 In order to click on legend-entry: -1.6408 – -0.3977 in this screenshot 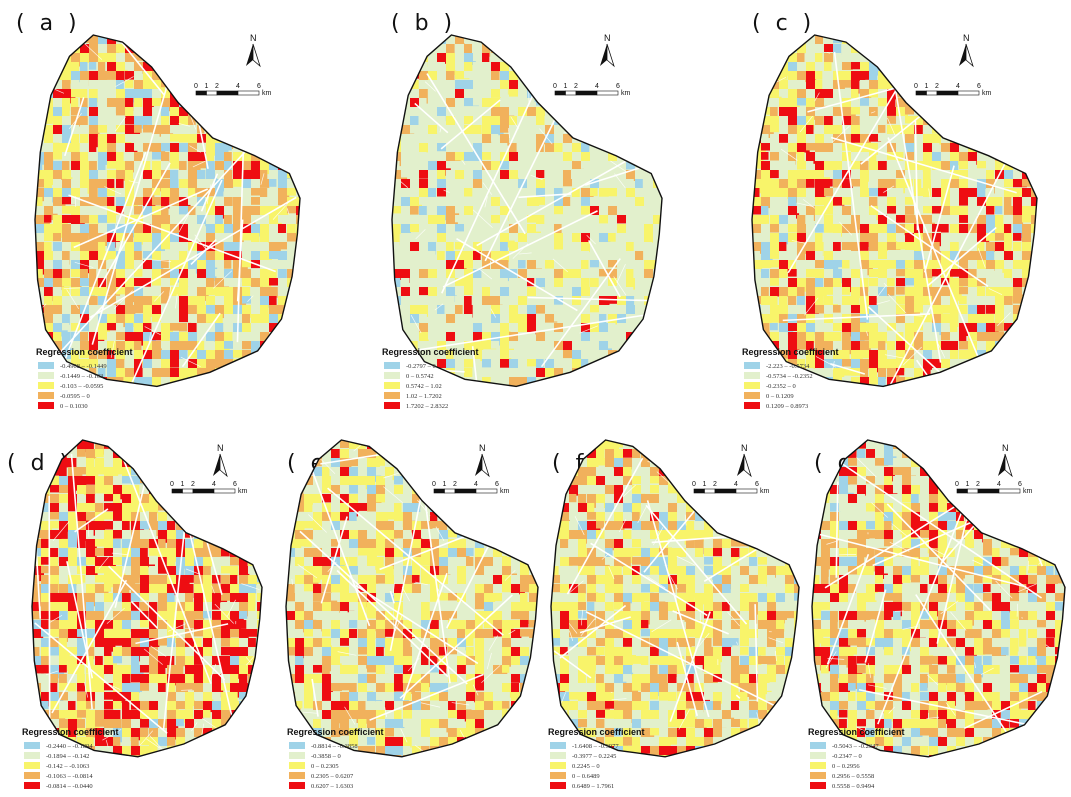, I will do `click(595, 746)`.